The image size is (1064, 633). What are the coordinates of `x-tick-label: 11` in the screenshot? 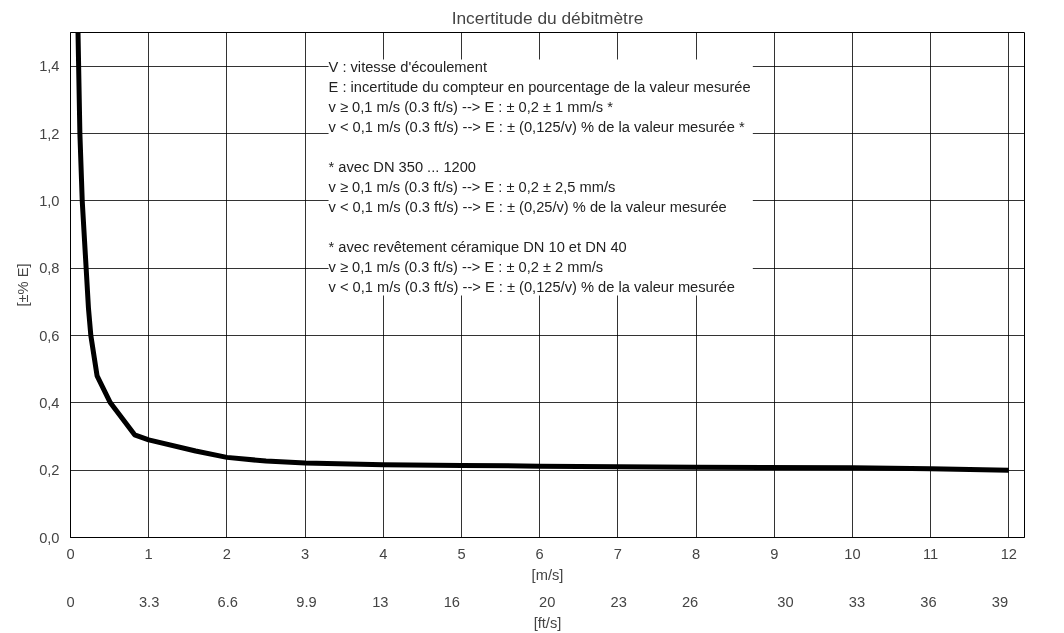 It's located at (931, 553).